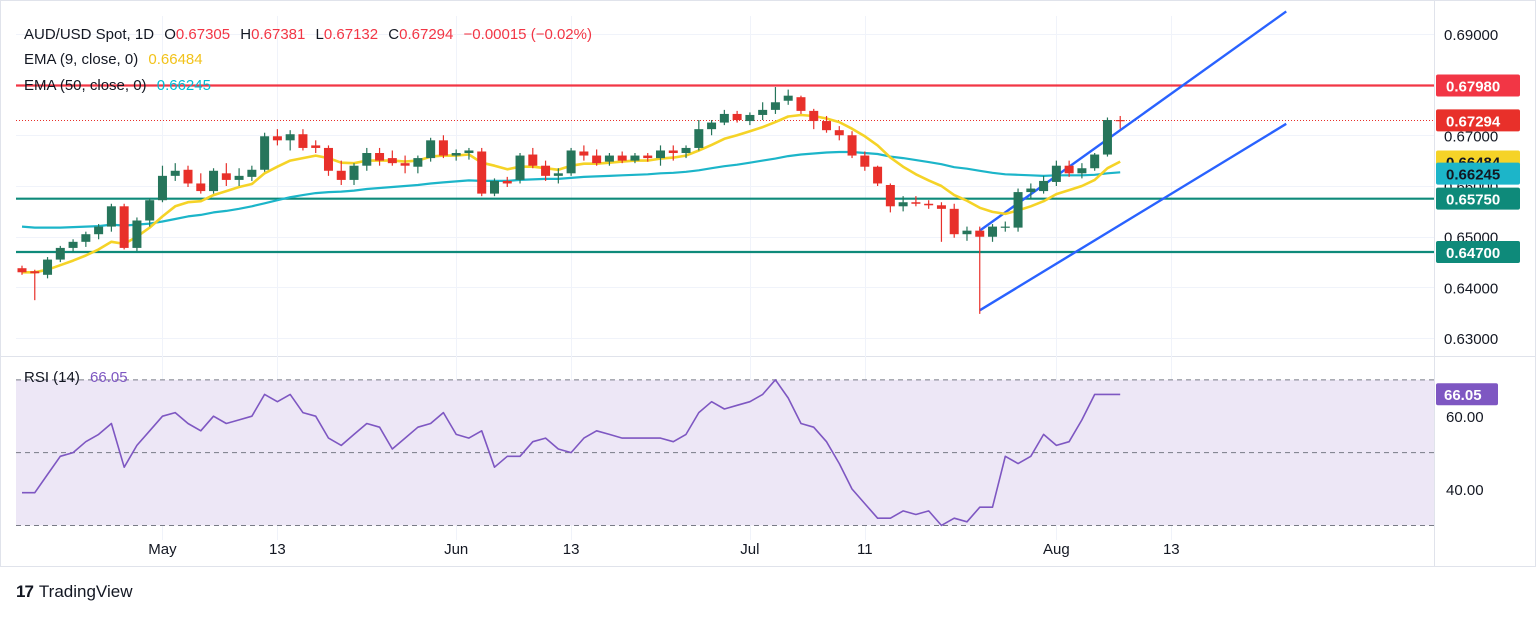  What do you see at coordinates (109, 377) in the screenshot?
I see `rsi-value: 66.05` at bounding box center [109, 377].